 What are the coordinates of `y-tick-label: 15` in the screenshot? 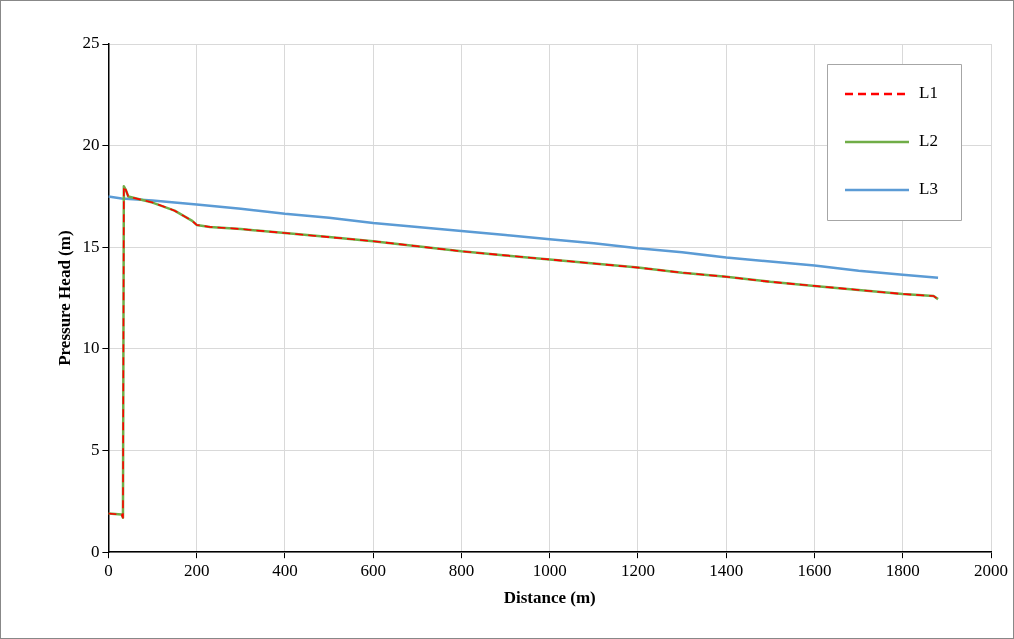 It's located at (91, 246).